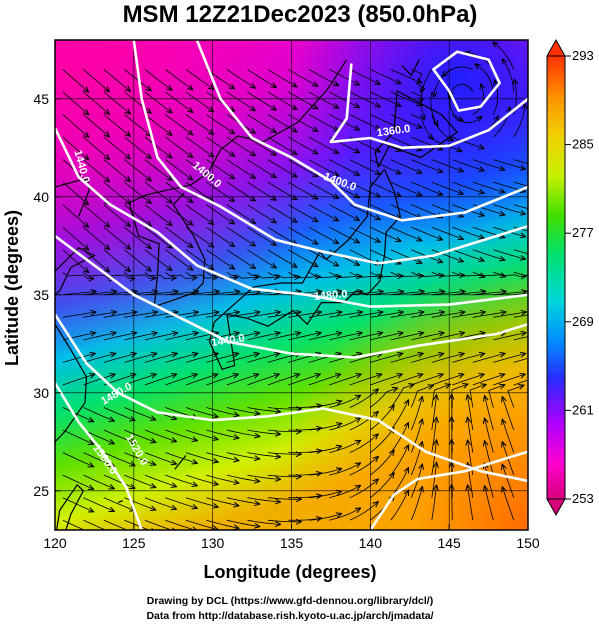 The height and width of the screenshot is (625, 599). What do you see at coordinates (583, 144) in the screenshot?
I see `colorbar-label: 285` at bounding box center [583, 144].